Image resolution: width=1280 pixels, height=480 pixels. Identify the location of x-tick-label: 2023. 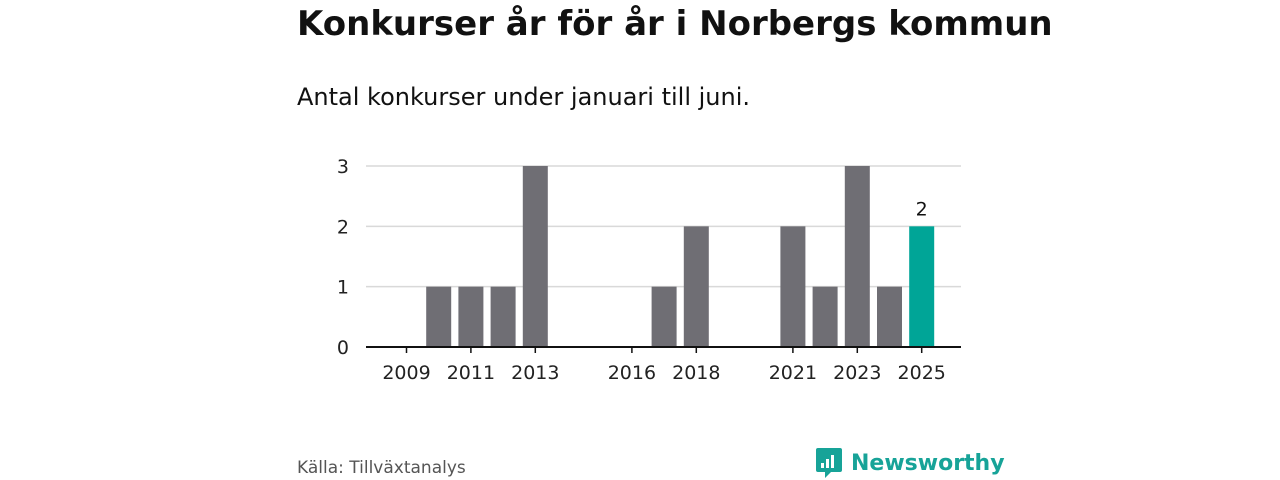
(857, 373).